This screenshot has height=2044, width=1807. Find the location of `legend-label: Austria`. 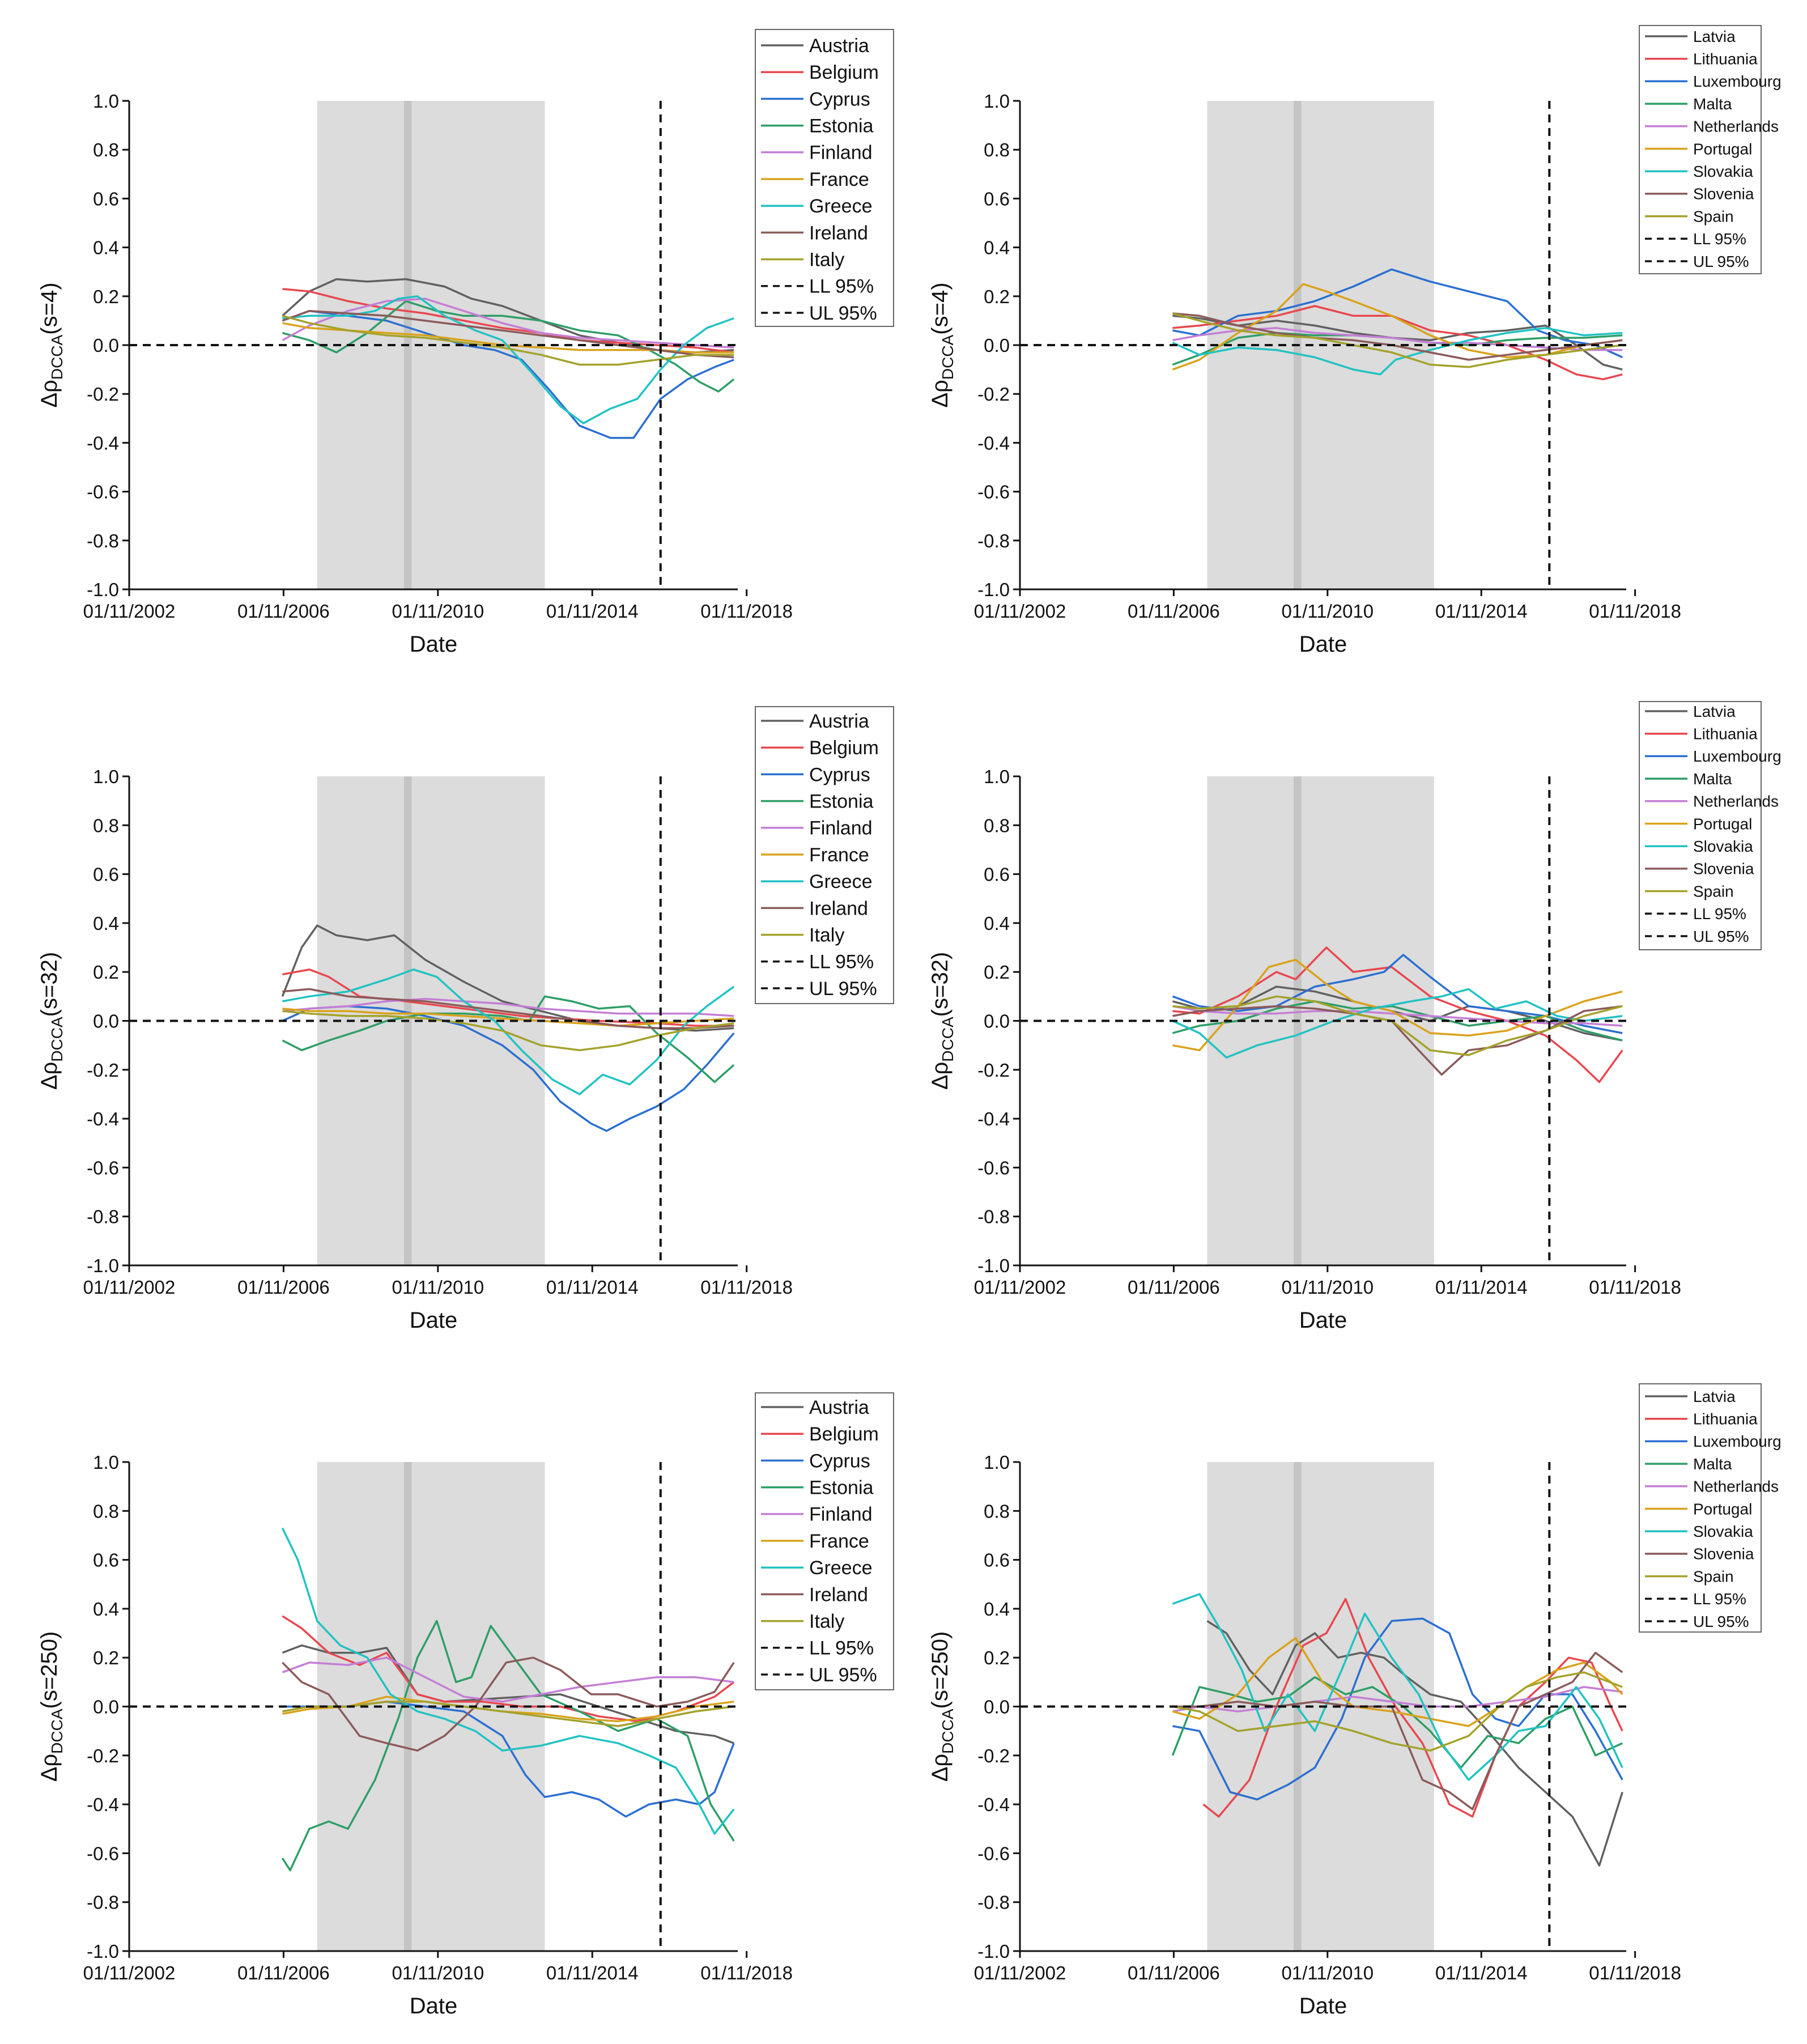

legend-label: Austria is located at coordinates (839, 721).